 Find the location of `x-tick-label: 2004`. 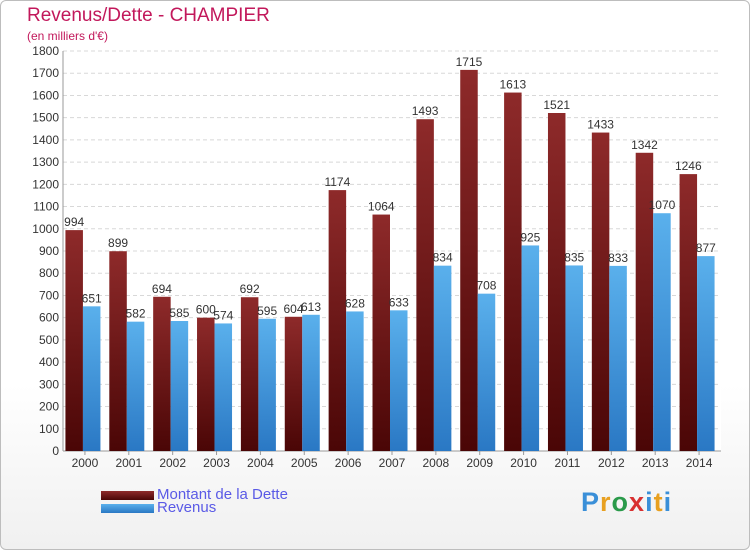

x-tick-label: 2004 is located at coordinates (260, 463).